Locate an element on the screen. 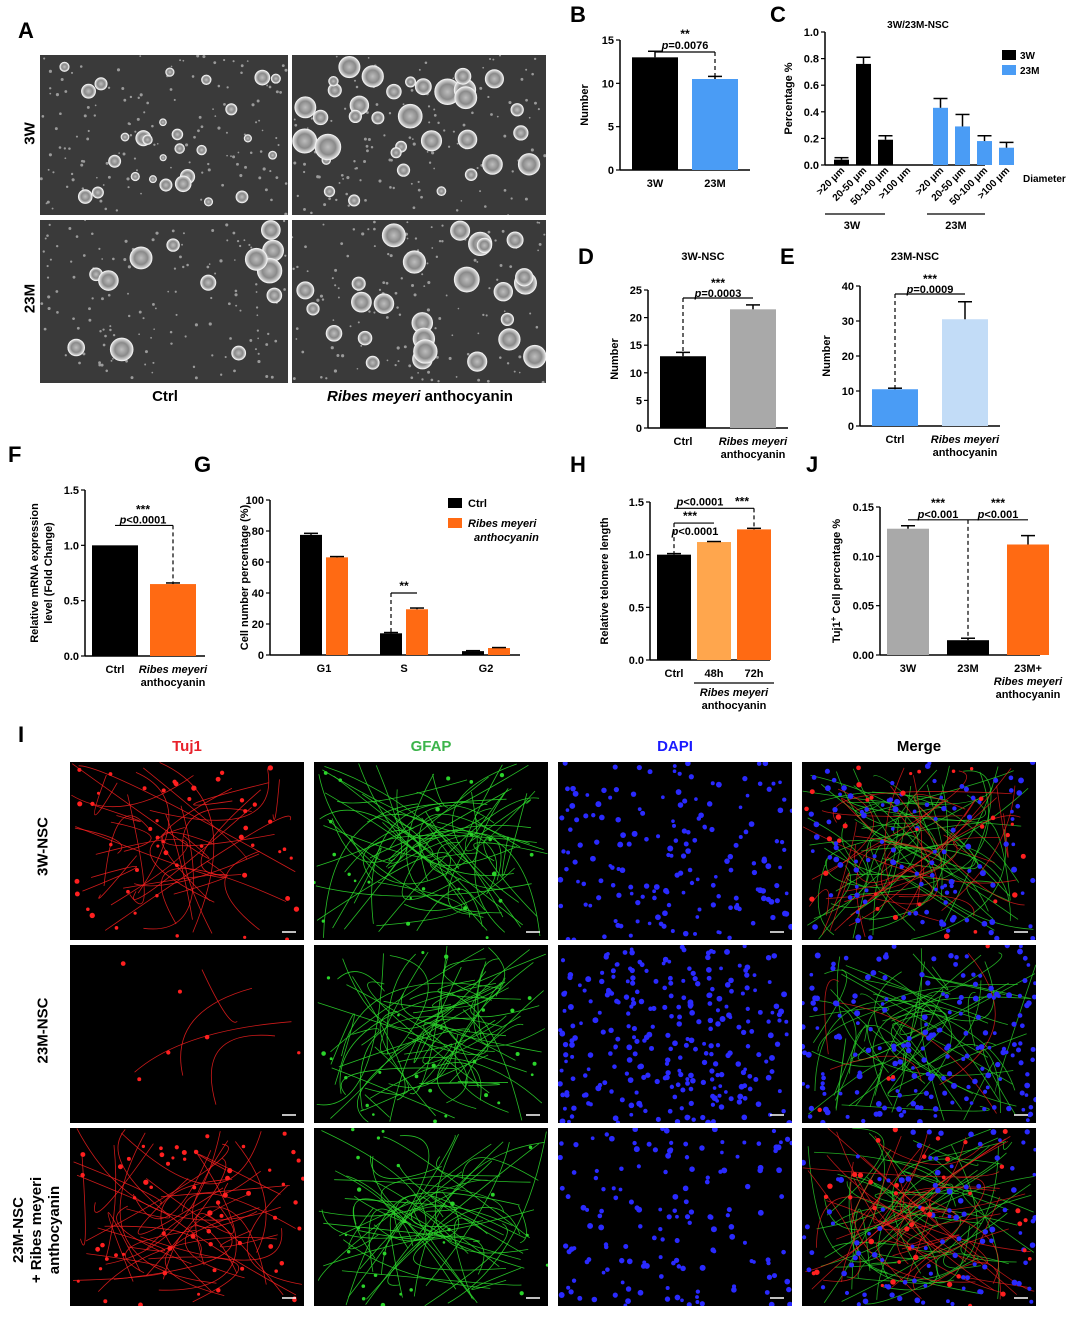  y-axis-label: Percentage % is located at coordinates (789, 98).